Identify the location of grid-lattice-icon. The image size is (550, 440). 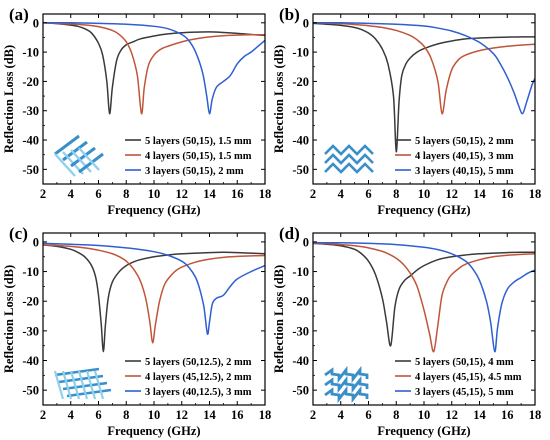
(79, 155).